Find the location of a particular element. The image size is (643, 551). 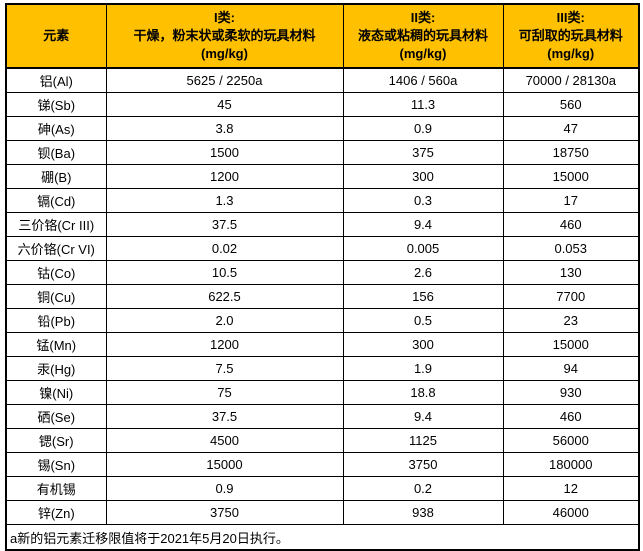

element-name-cell: 锑(Sb) is located at coordinates (56, 104).